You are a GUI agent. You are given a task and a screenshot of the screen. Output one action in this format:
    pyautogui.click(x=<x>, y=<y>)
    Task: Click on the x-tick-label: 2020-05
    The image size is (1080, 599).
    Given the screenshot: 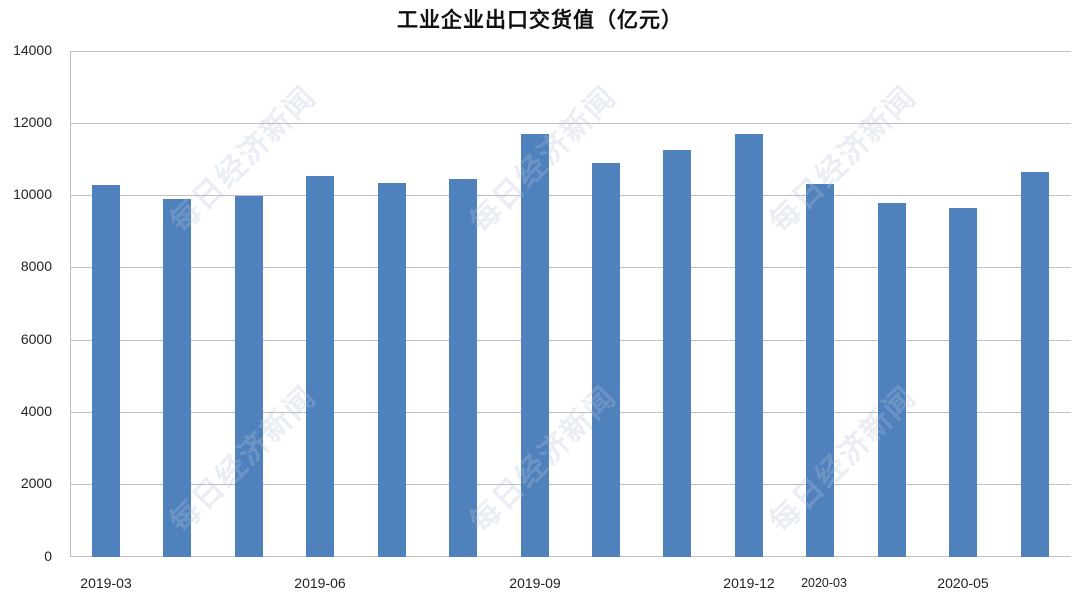 What is the action you would take?
    pyautogui.click(x=963, y=583)
    